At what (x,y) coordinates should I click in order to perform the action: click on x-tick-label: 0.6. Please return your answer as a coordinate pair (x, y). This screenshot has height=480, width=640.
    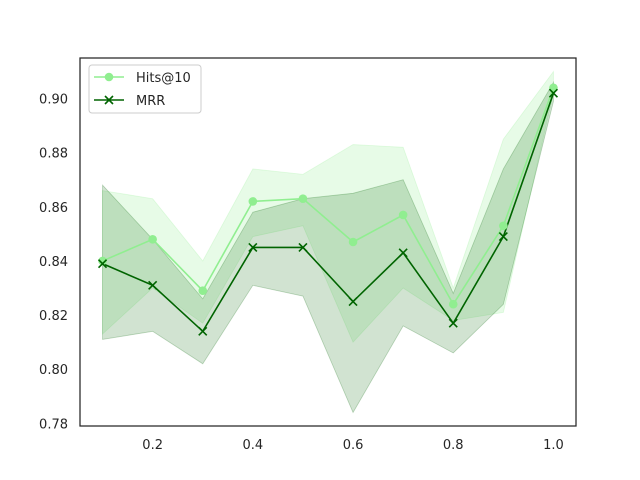
    Looking at the image, I should click on (353, 445).